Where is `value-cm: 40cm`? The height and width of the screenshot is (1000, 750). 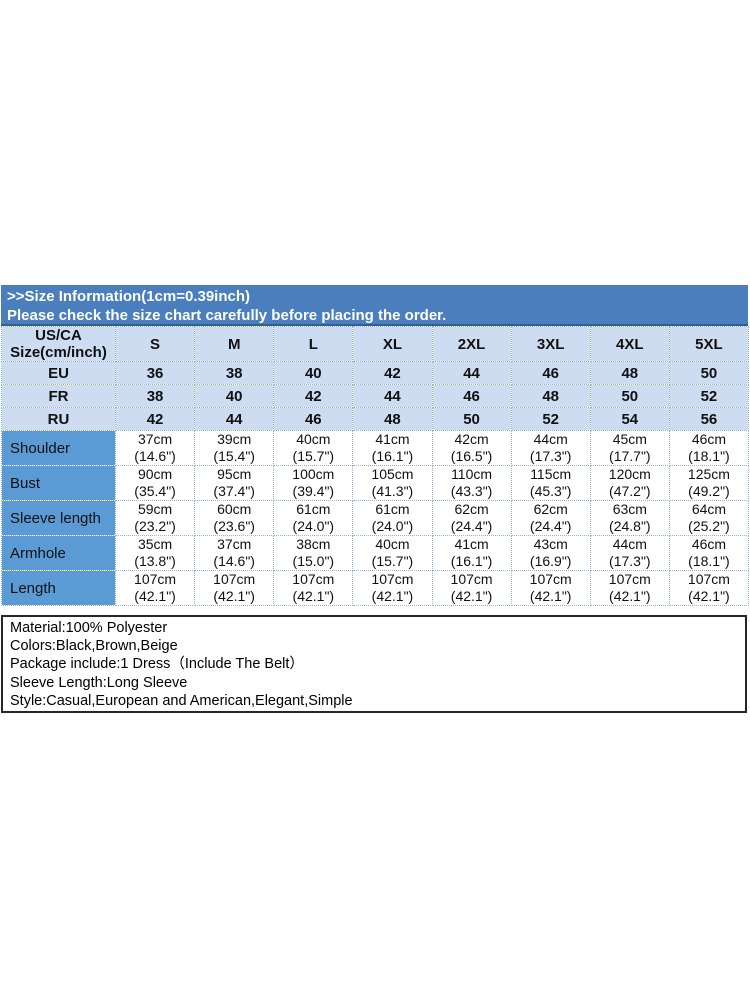
value-cm: 40cm is located at coordinates (313, 439).